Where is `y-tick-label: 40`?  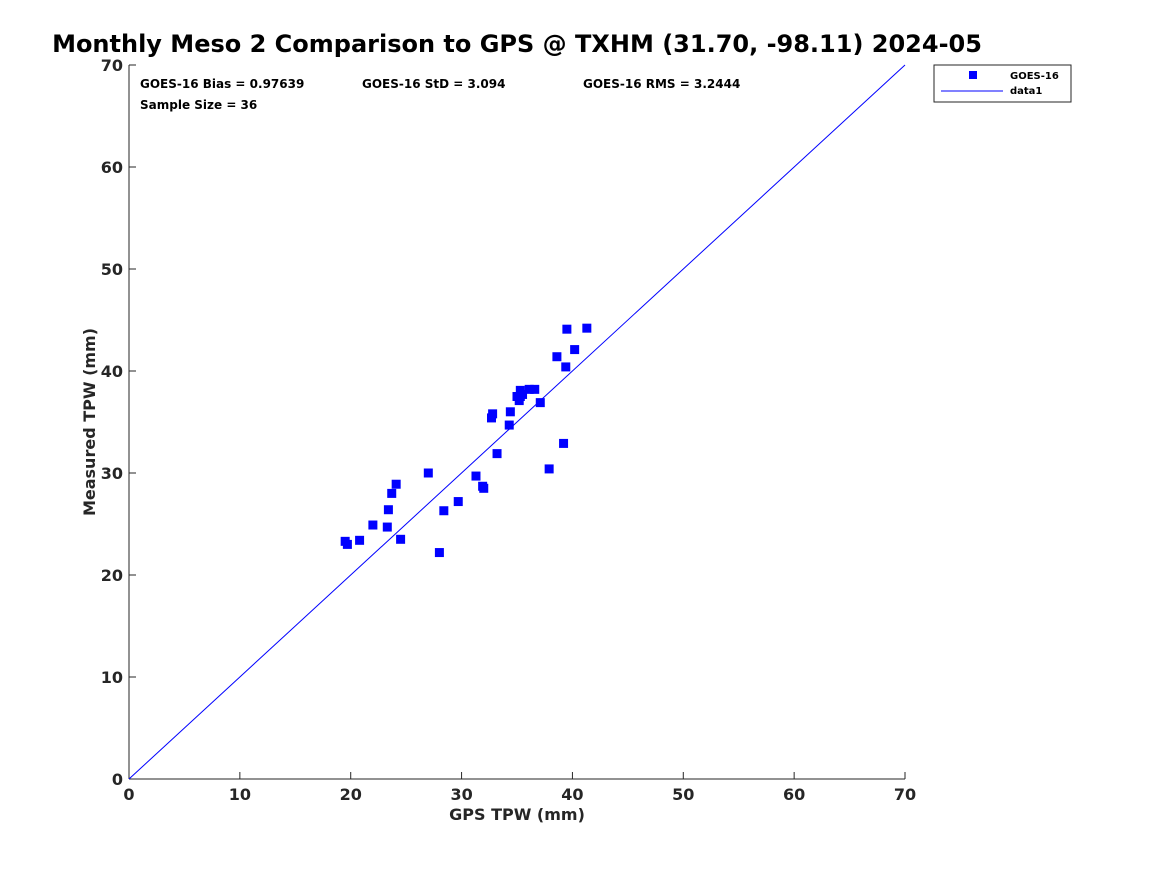
y-tick-label: 40 is located at coordinates (112, 371).